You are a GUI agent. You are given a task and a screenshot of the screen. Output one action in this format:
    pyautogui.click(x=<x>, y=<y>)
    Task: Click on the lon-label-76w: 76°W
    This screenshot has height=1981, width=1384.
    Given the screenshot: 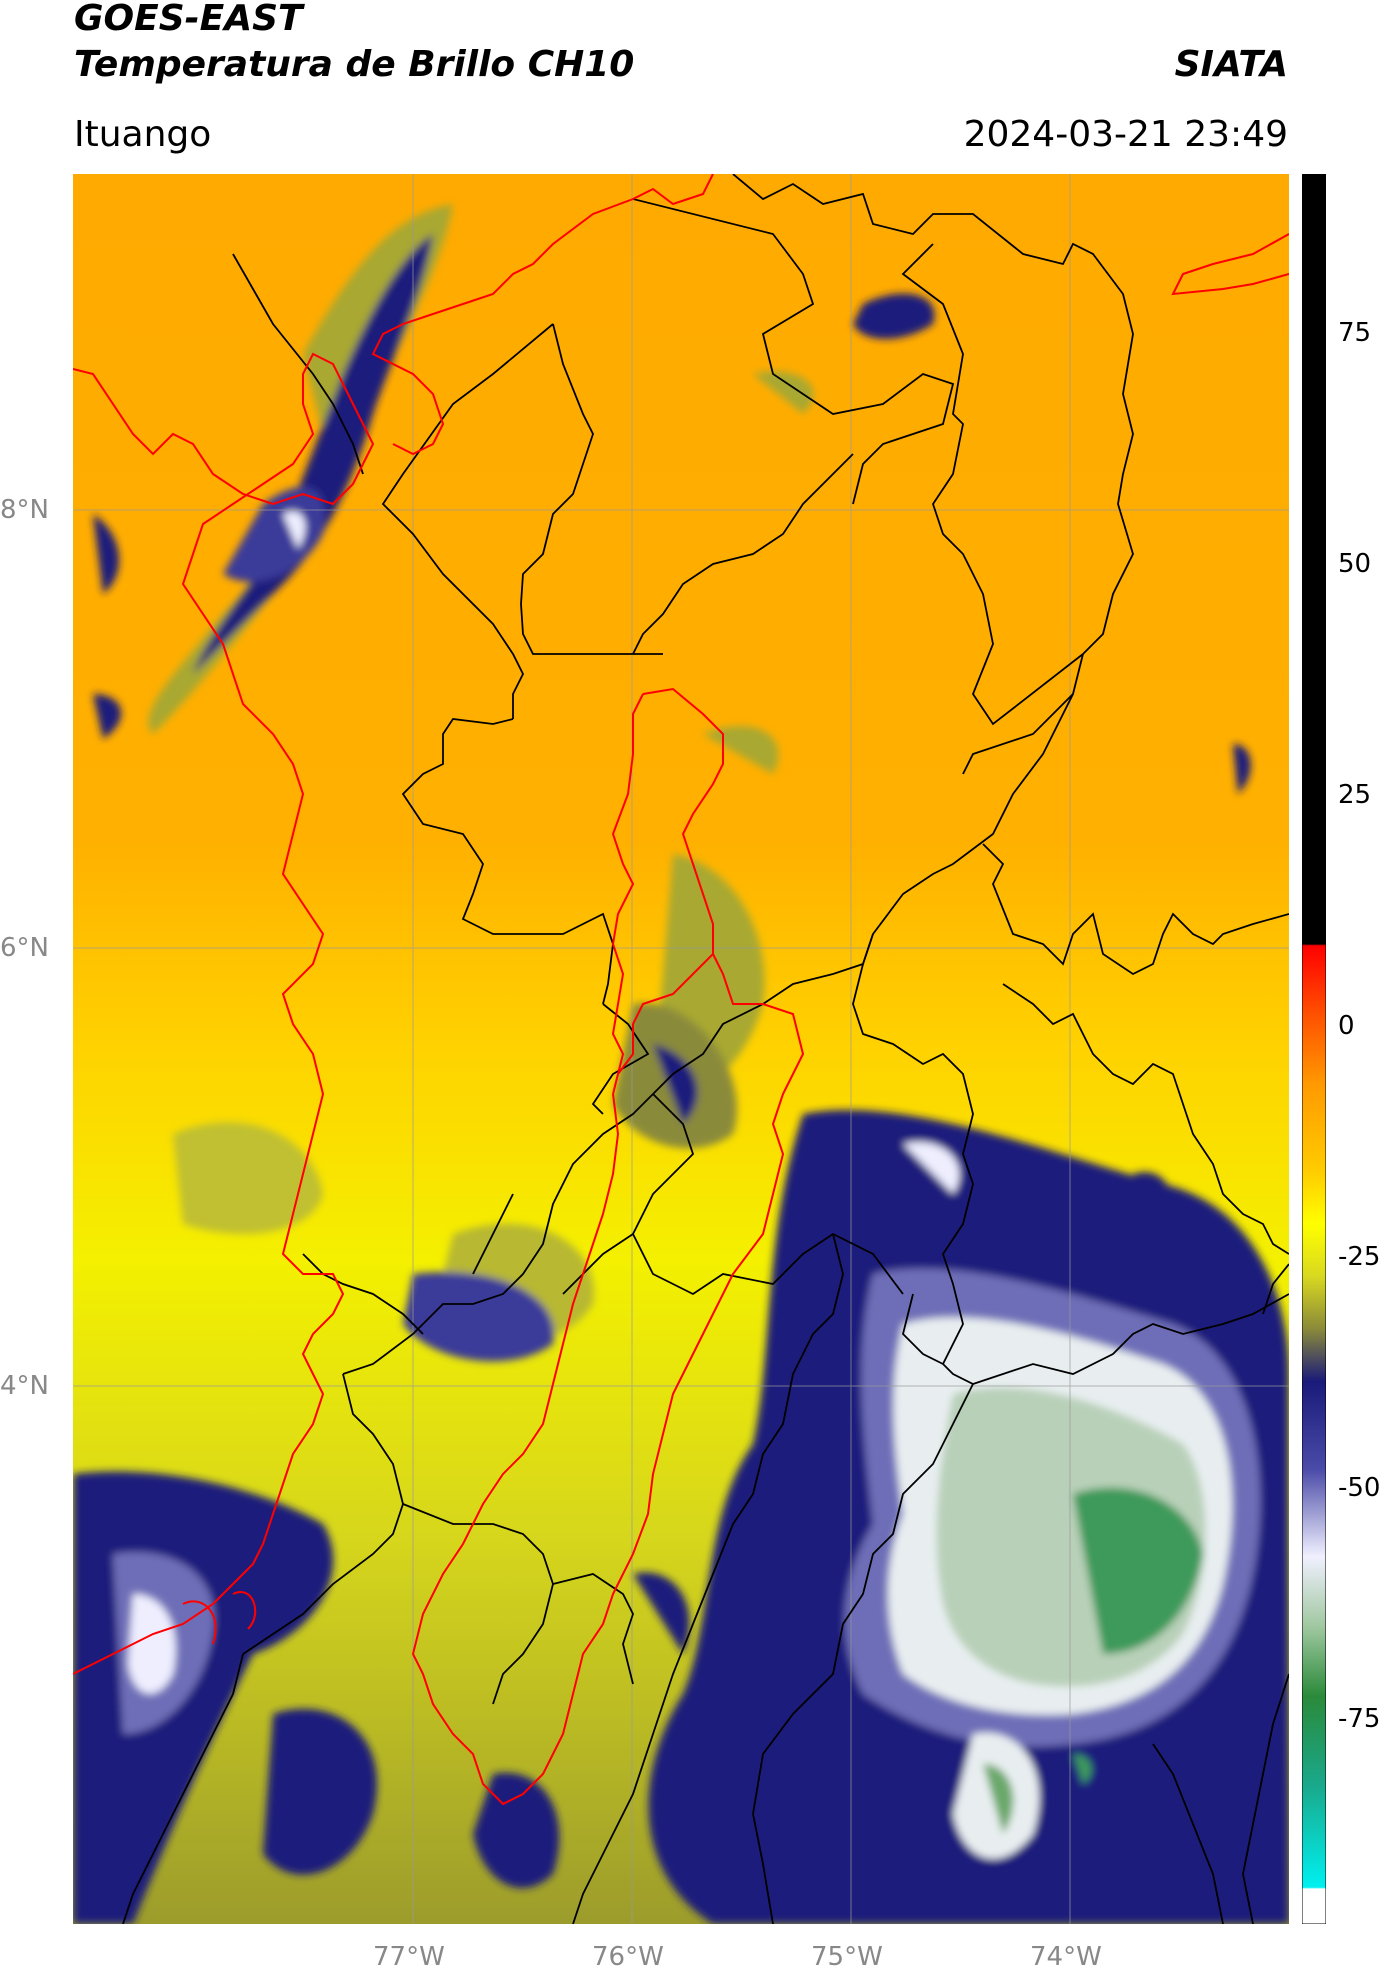 What is the action you would take?
    pyautogui.click(x=628, y=1957)
    